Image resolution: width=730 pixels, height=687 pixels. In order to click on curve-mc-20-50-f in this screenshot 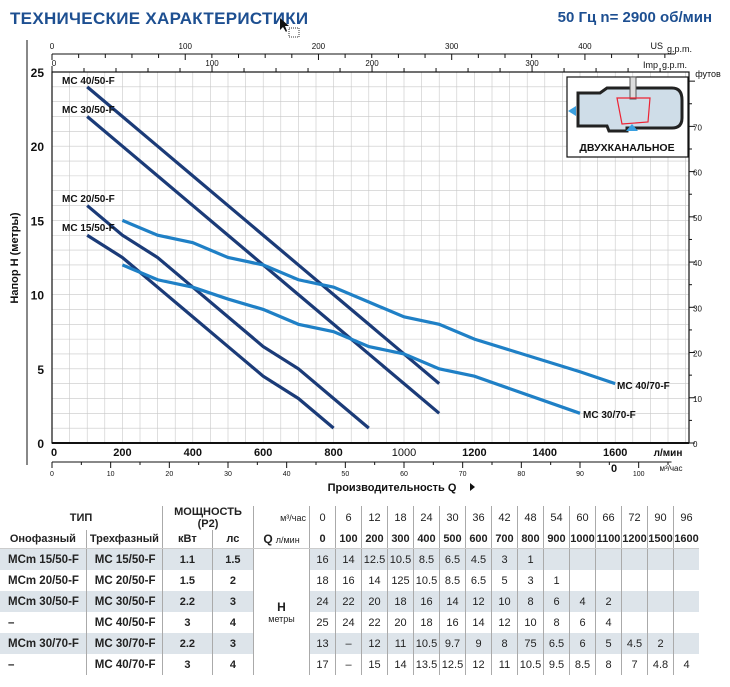, I will do `click(228, 317)`.